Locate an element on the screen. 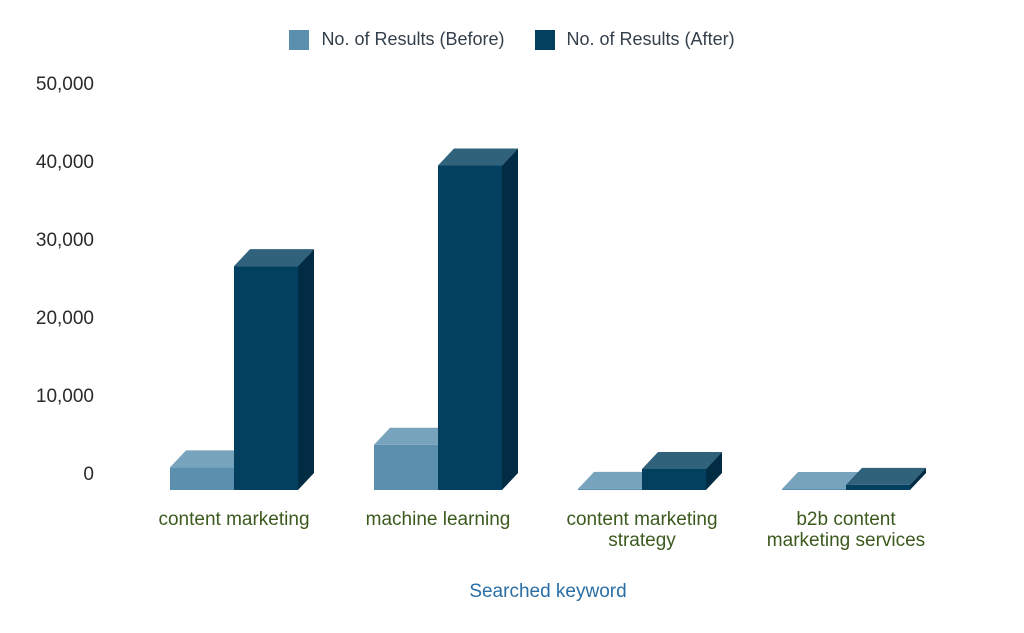  legend-label-before: No. of Results (Before) is located at coordinates (413, 39).